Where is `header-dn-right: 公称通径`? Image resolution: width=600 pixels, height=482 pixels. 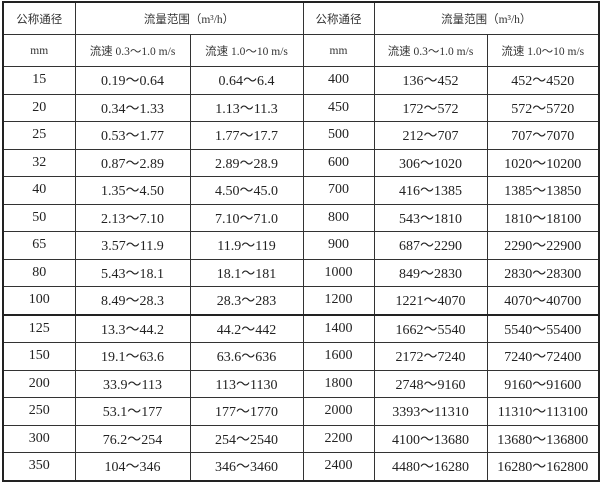 header-dn-right: 公称通径 is located at coordinates (338, 18).